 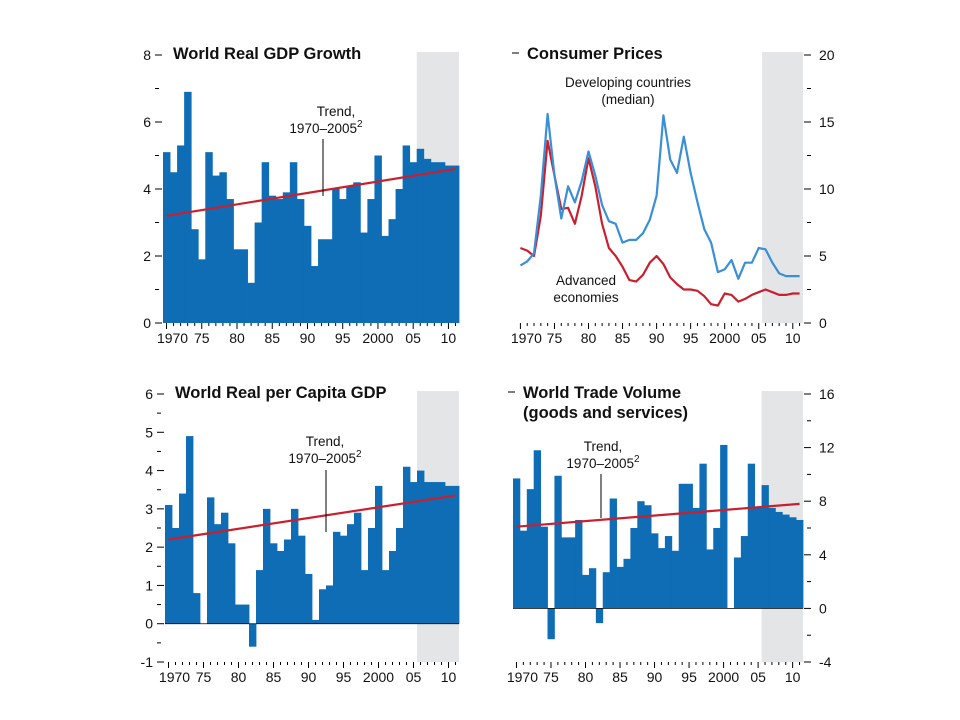 What do you see at coordinates (627, 99) in the screenshot?
I see `annotation-label: (median)` at bounding box center [627, 99].